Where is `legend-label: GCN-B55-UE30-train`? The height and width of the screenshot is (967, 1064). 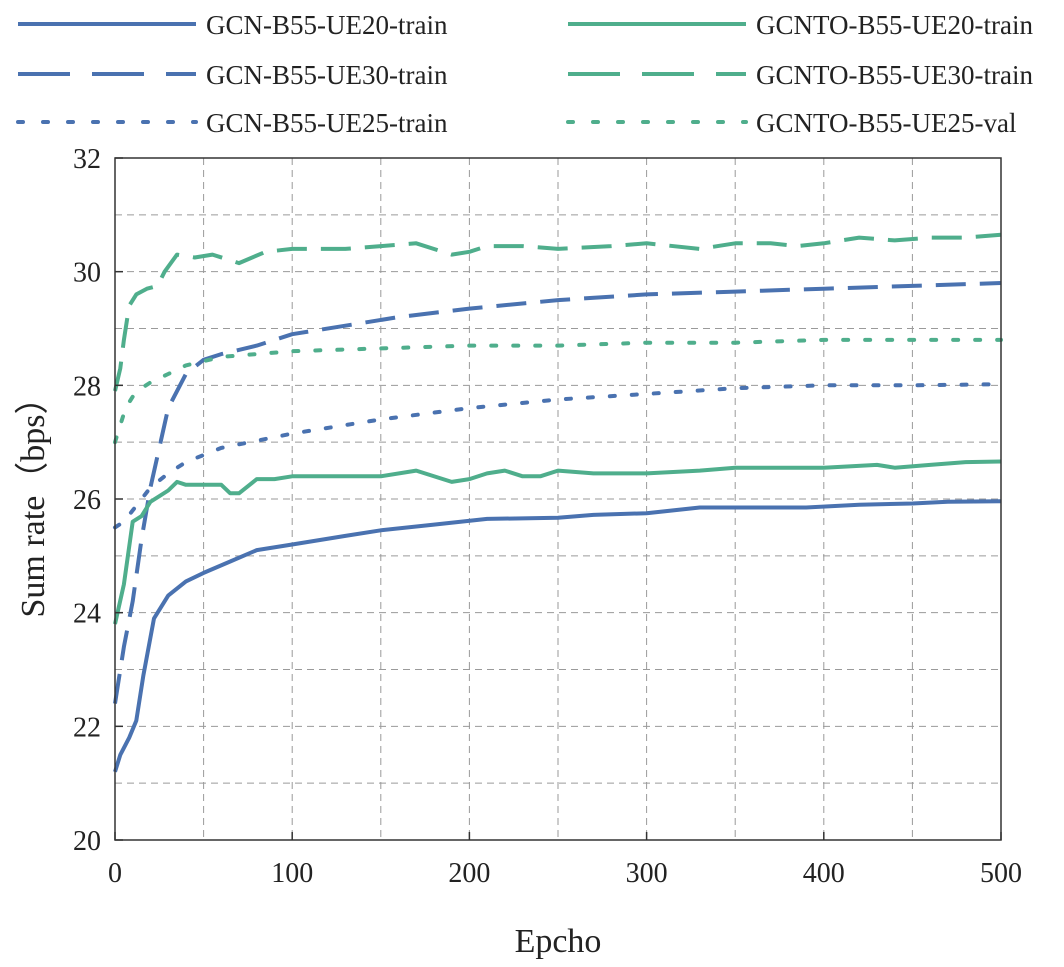 legend-label: GCN-B55-UE30-train is located at coordinates (327, 75).